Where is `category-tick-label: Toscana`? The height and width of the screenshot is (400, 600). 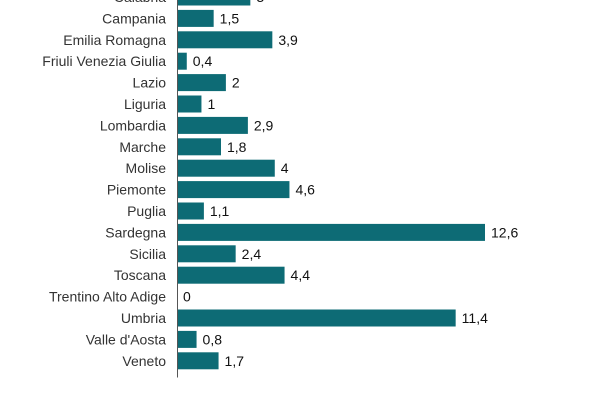
category-tick-label: Toscana is located at coordinates (140, 275).